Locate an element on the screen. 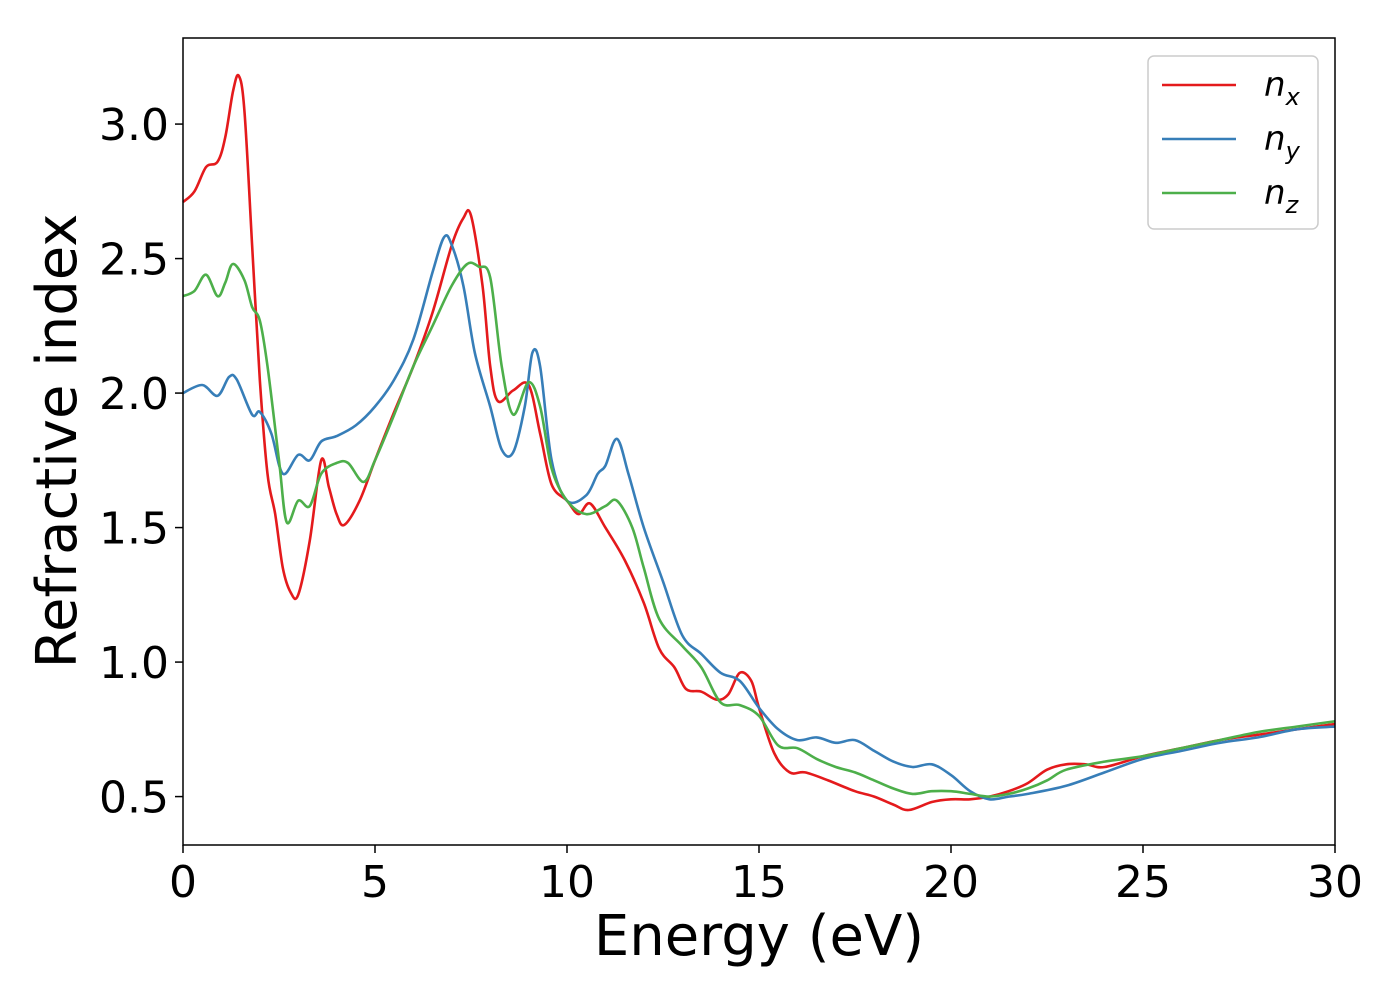  x-axis-title: Energy (eV) is located at coordinates (759, 936).